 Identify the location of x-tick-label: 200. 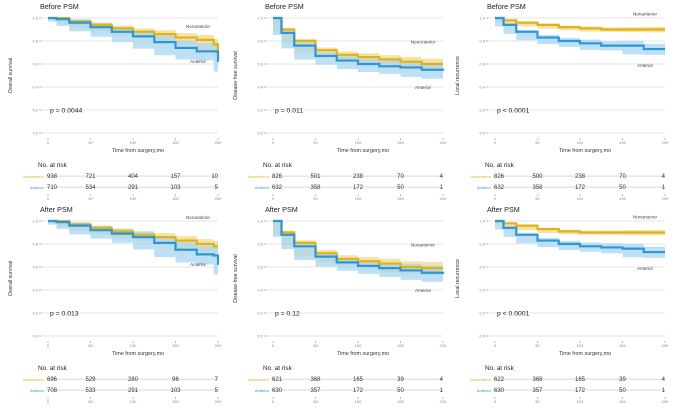
(665, 142).